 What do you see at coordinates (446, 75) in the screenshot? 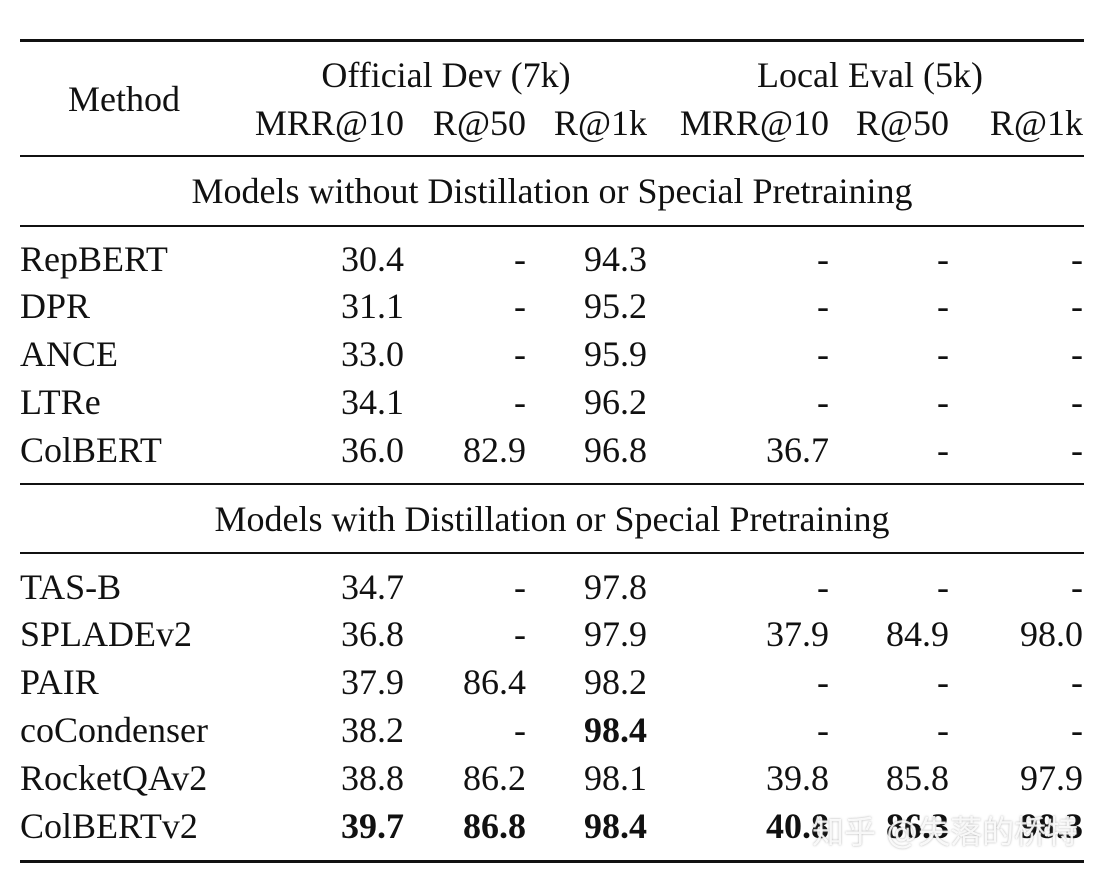
I see `header-group-official: Official Dev (7k)` at bounding box center [446, 75].